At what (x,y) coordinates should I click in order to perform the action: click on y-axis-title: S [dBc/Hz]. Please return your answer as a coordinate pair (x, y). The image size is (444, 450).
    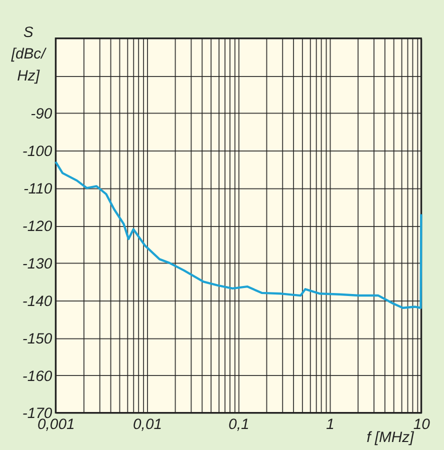
    Looking at the image, I should click on (29, 54).